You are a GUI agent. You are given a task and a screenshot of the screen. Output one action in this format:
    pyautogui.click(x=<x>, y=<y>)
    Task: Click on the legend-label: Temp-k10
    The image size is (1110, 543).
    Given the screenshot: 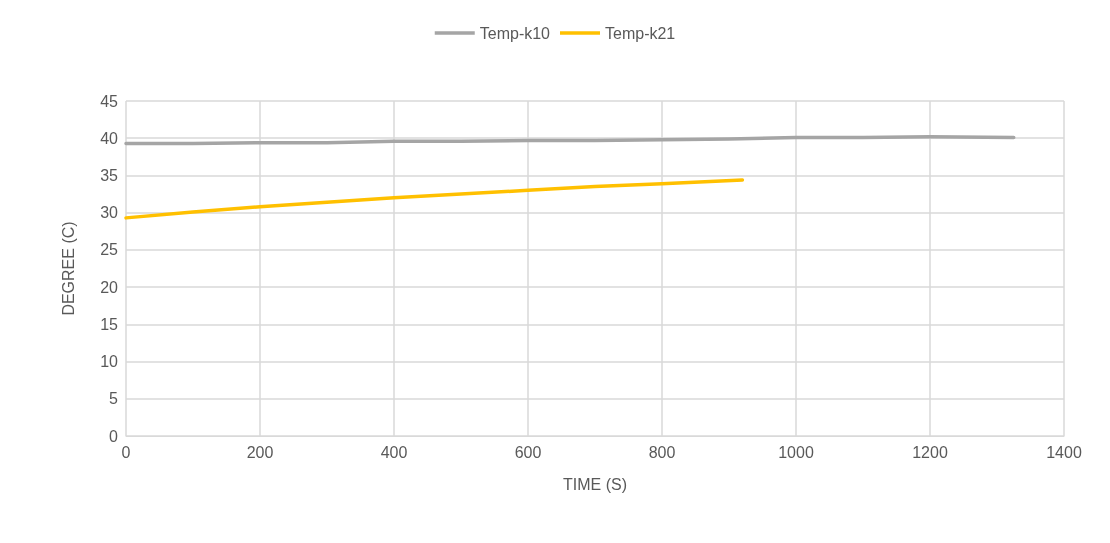 What is the action you would take?
    pyautogui.click(x=515, y=33)
    